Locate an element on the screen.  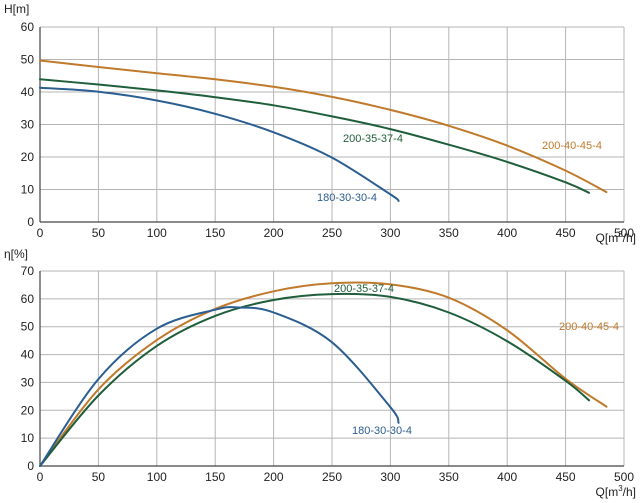
head-x-tick-label: 350 is located at coordinates (449, 233).